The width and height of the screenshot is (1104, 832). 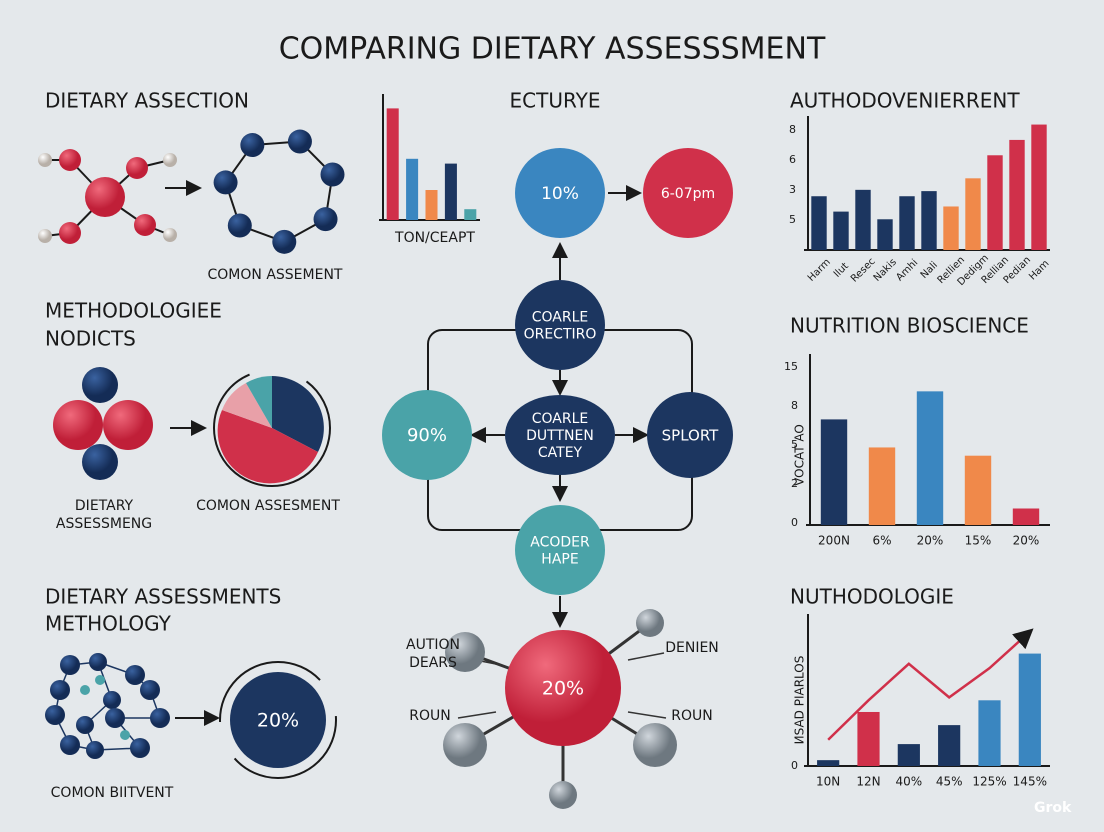 What do you see at coordinates (872, 597) in the screenshot?
I see `chart-title: NUTHODOLOGIE` at bounding box center [872, 597].